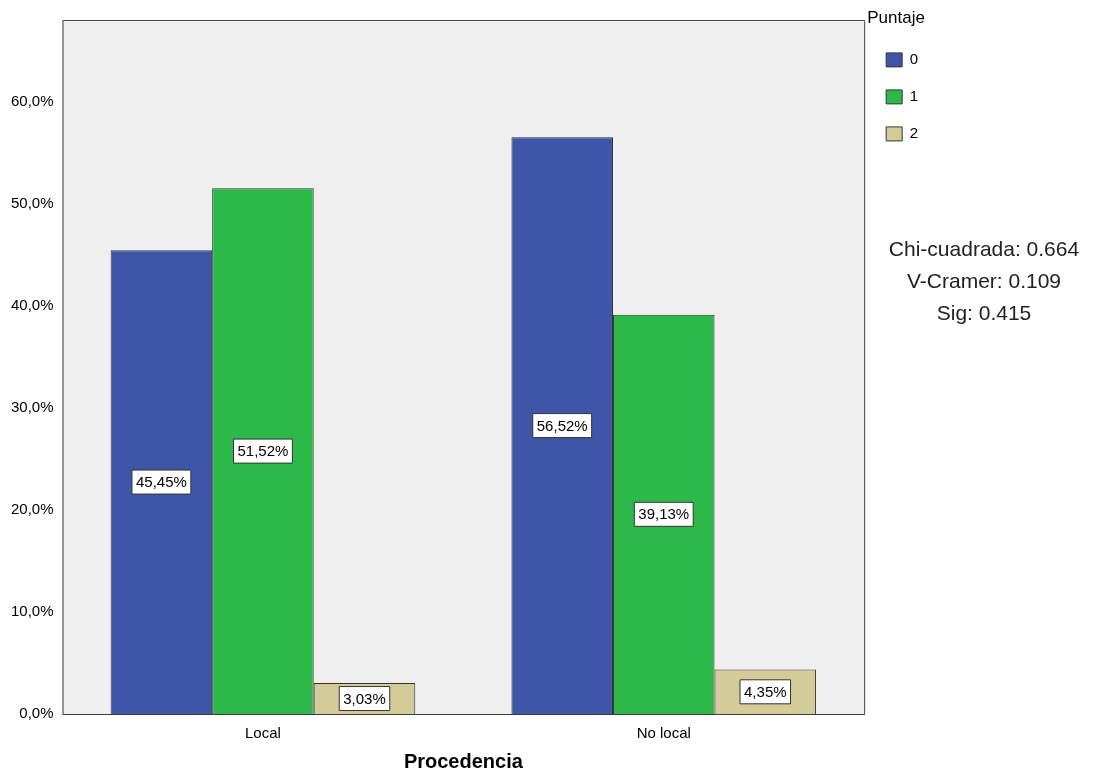  I want to click on y-tick-label: 30,0%, so click(32, 406).